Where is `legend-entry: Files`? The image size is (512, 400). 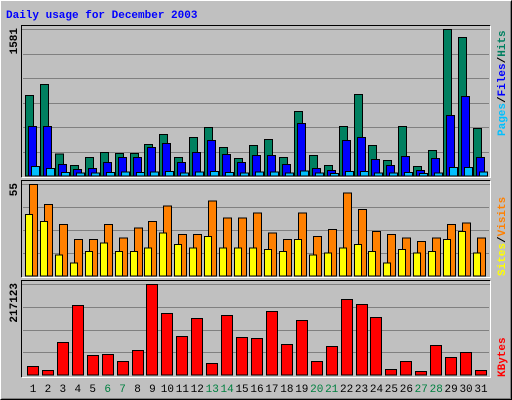
legend-entry: Files is located at coordinates (503, 79).